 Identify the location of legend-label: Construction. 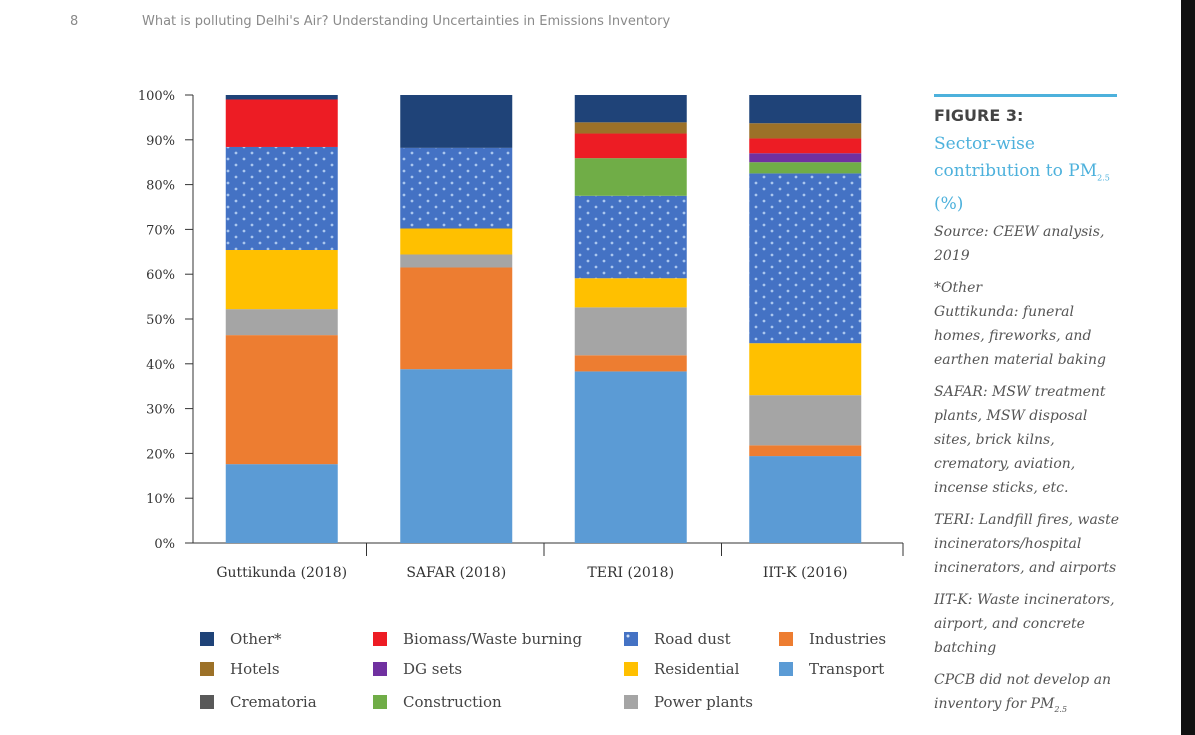
(452, 702).